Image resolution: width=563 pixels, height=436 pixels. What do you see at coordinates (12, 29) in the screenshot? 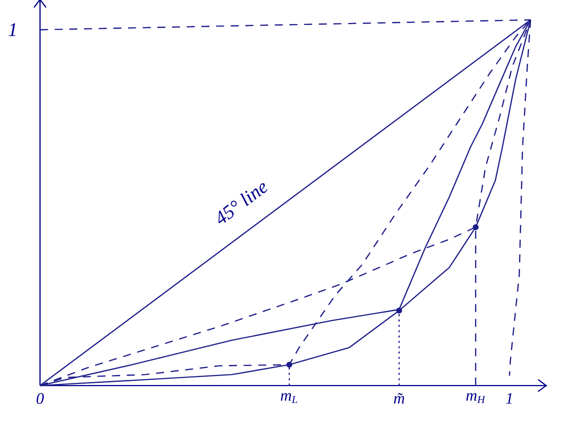
I see `text: 1` at bounding box center [12, 29].